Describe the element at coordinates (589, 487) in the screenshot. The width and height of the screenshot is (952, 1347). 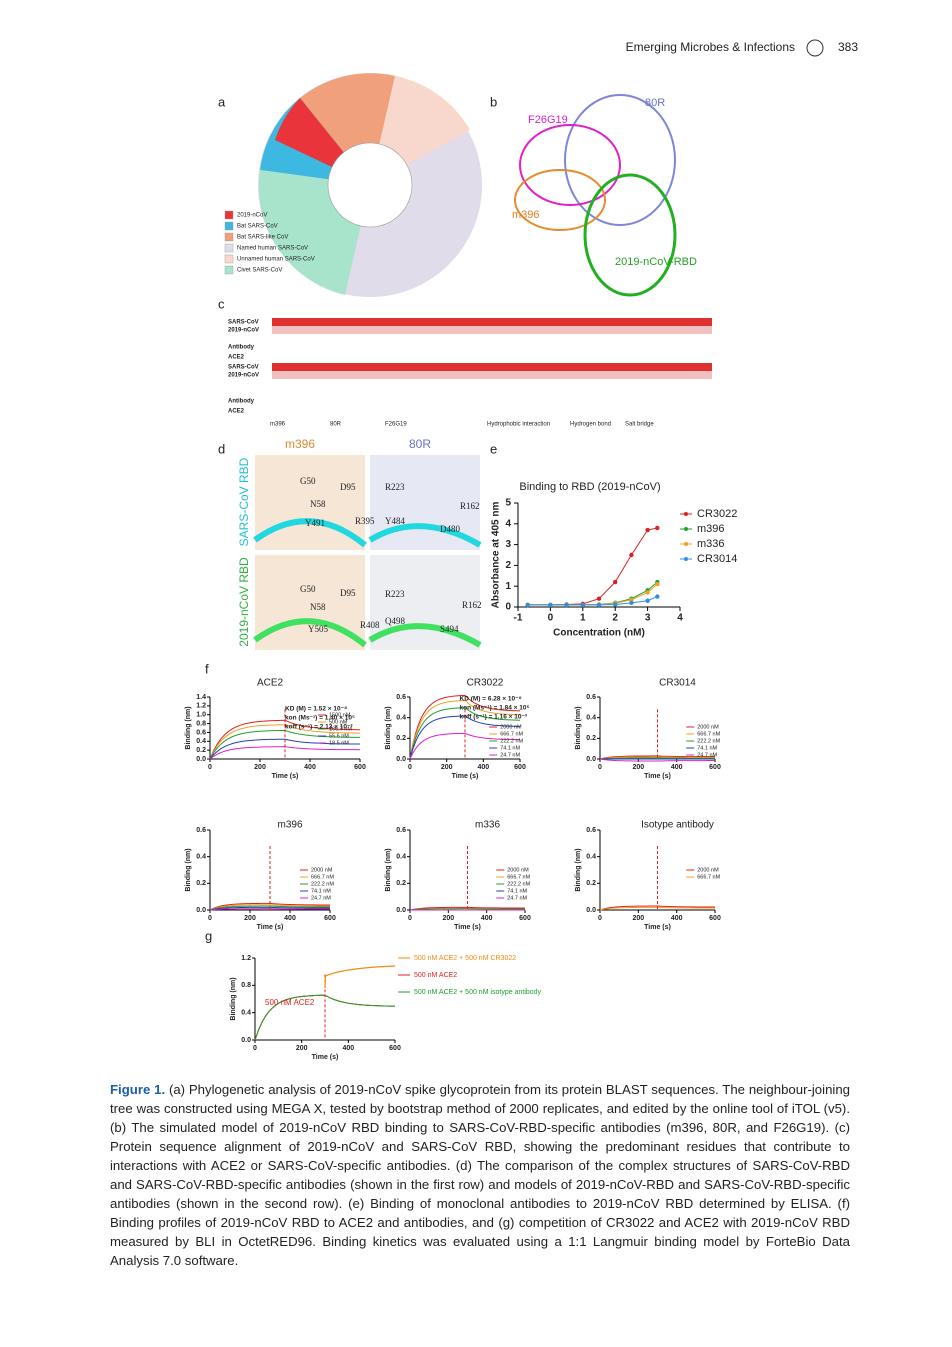
I see `chart-title: Binding to RBD (2019-nCoV)` at that location.